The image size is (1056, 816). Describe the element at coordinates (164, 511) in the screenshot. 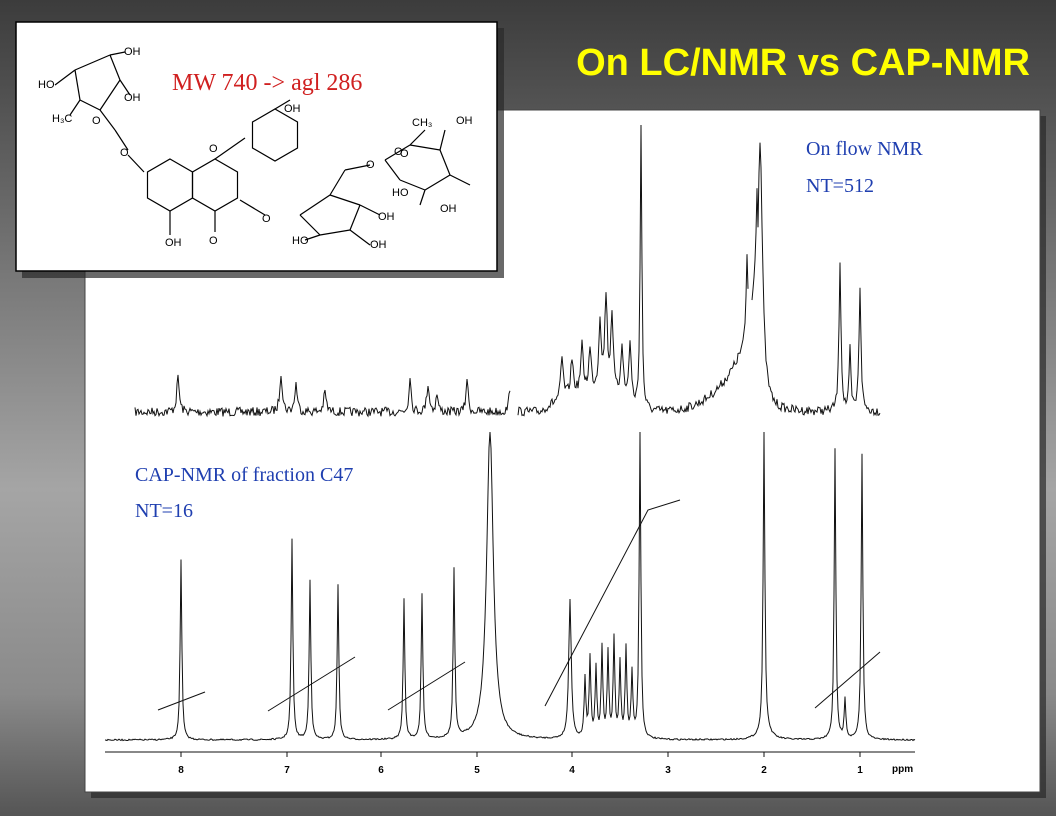

I see `bottom-scans: NT=16` at that location.